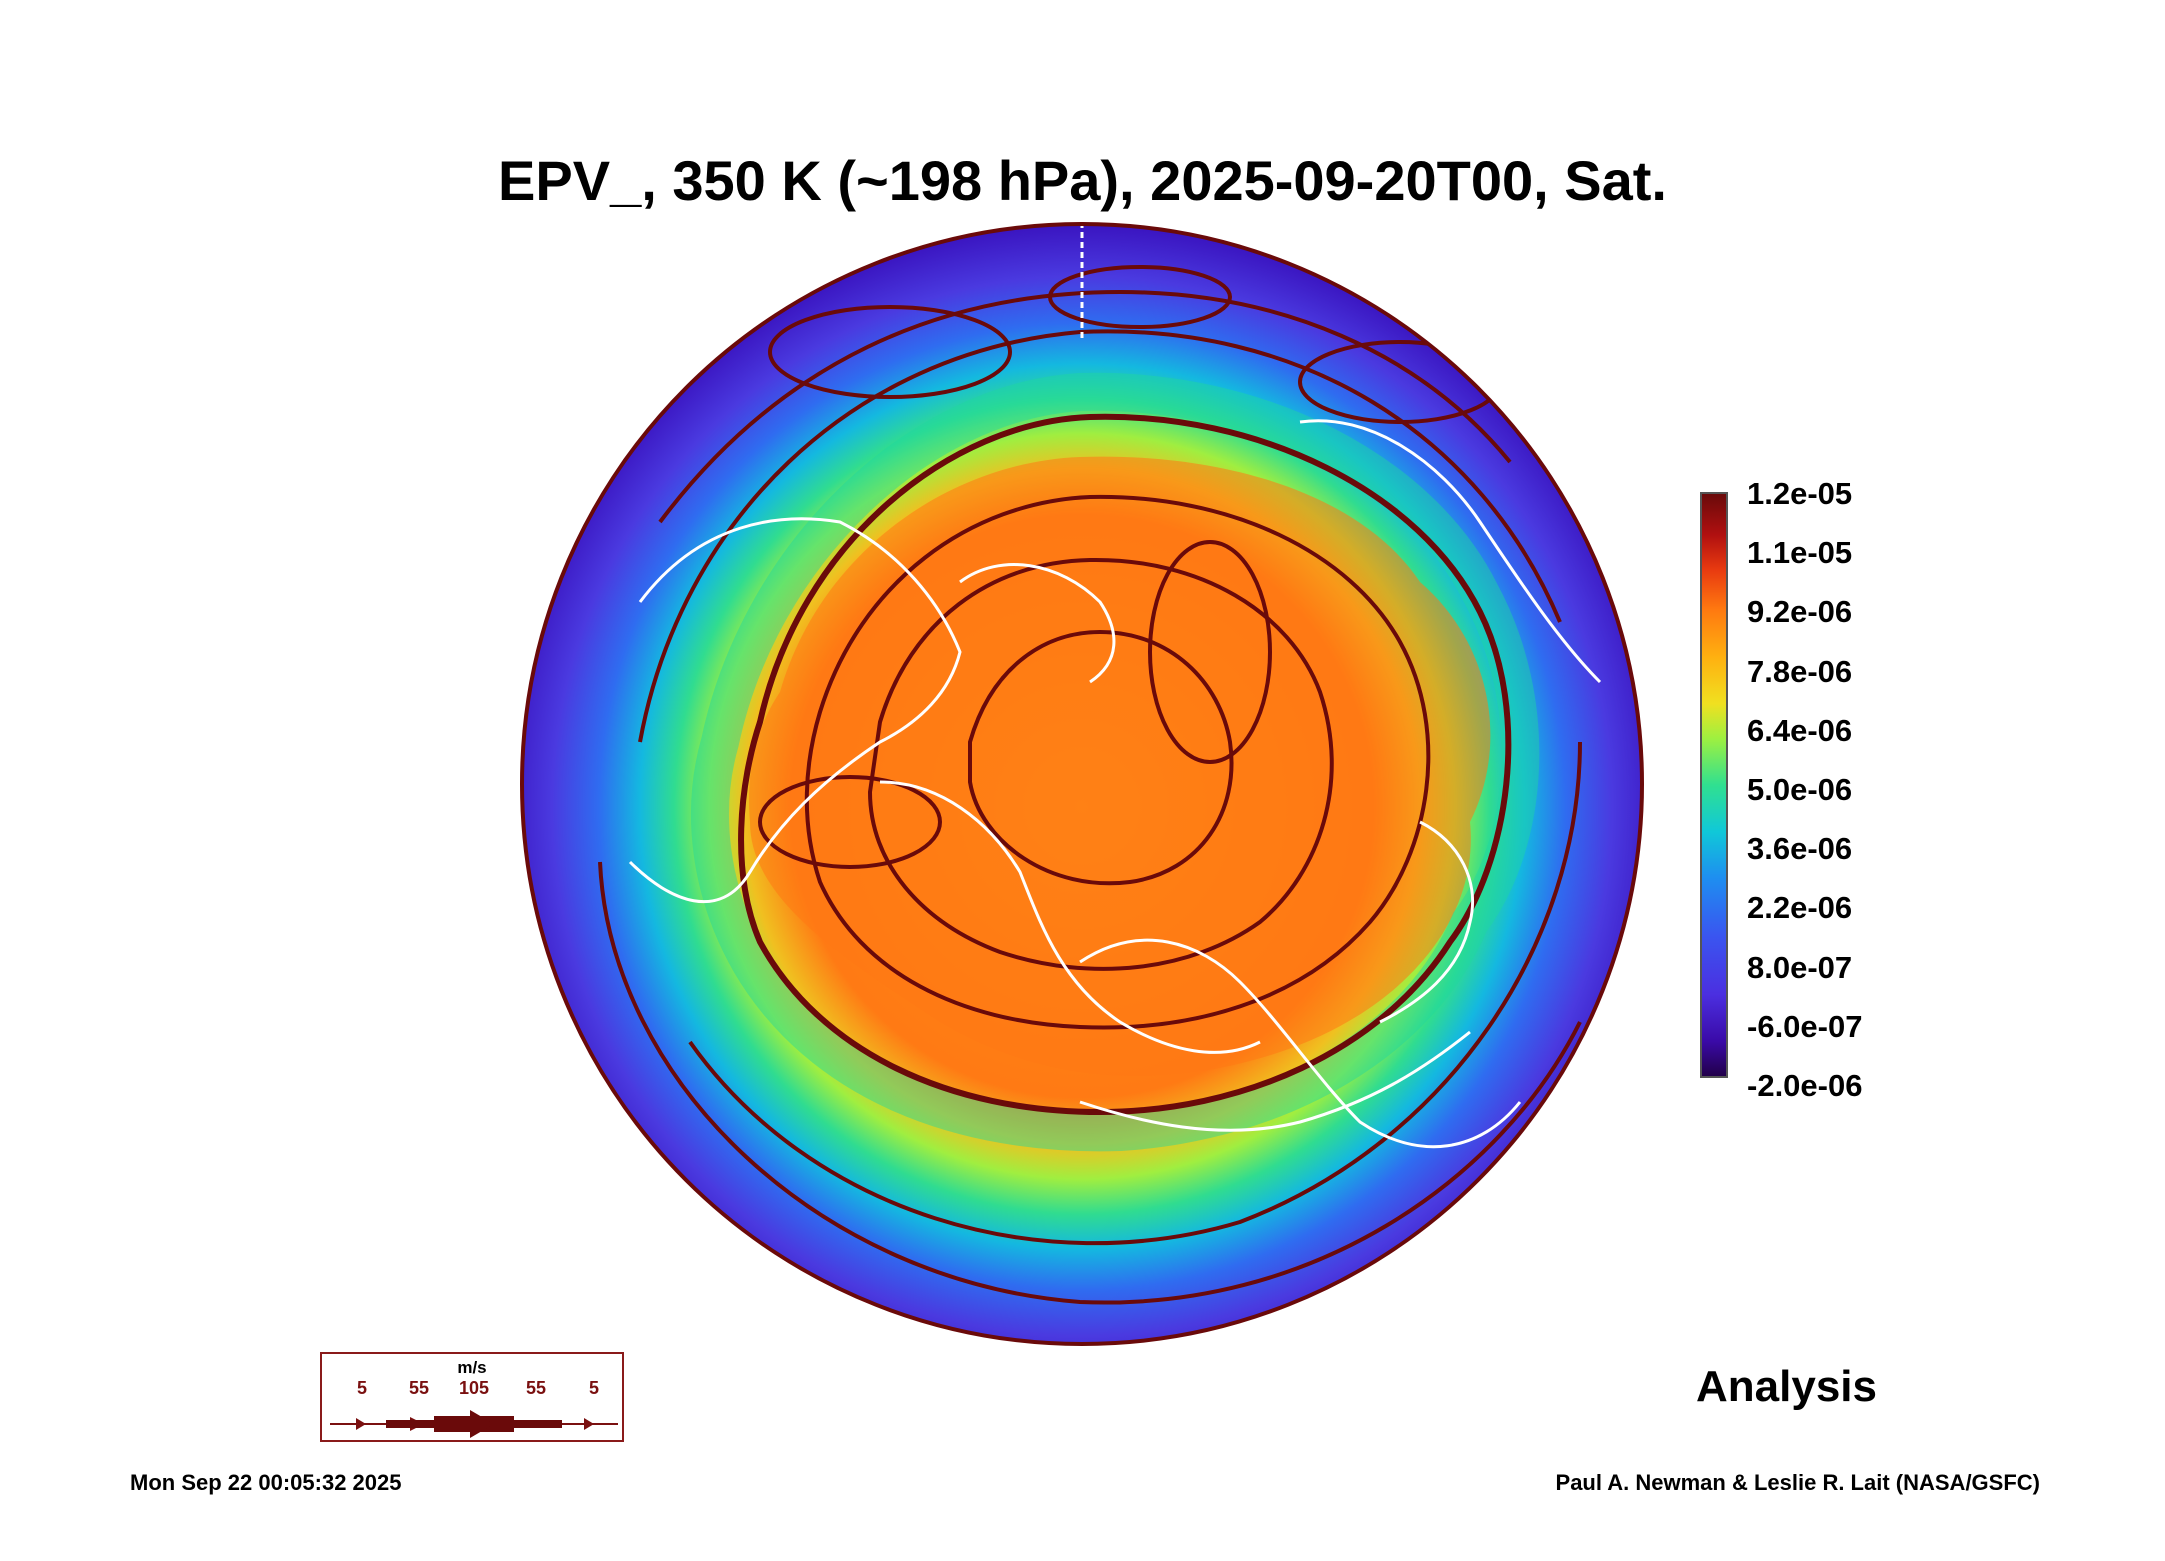 This screenshot has width=2165, height=1561. Describe the element at coordinates (474, 1424) in the screenshot. I see `wind-arrow-scale` at that location.